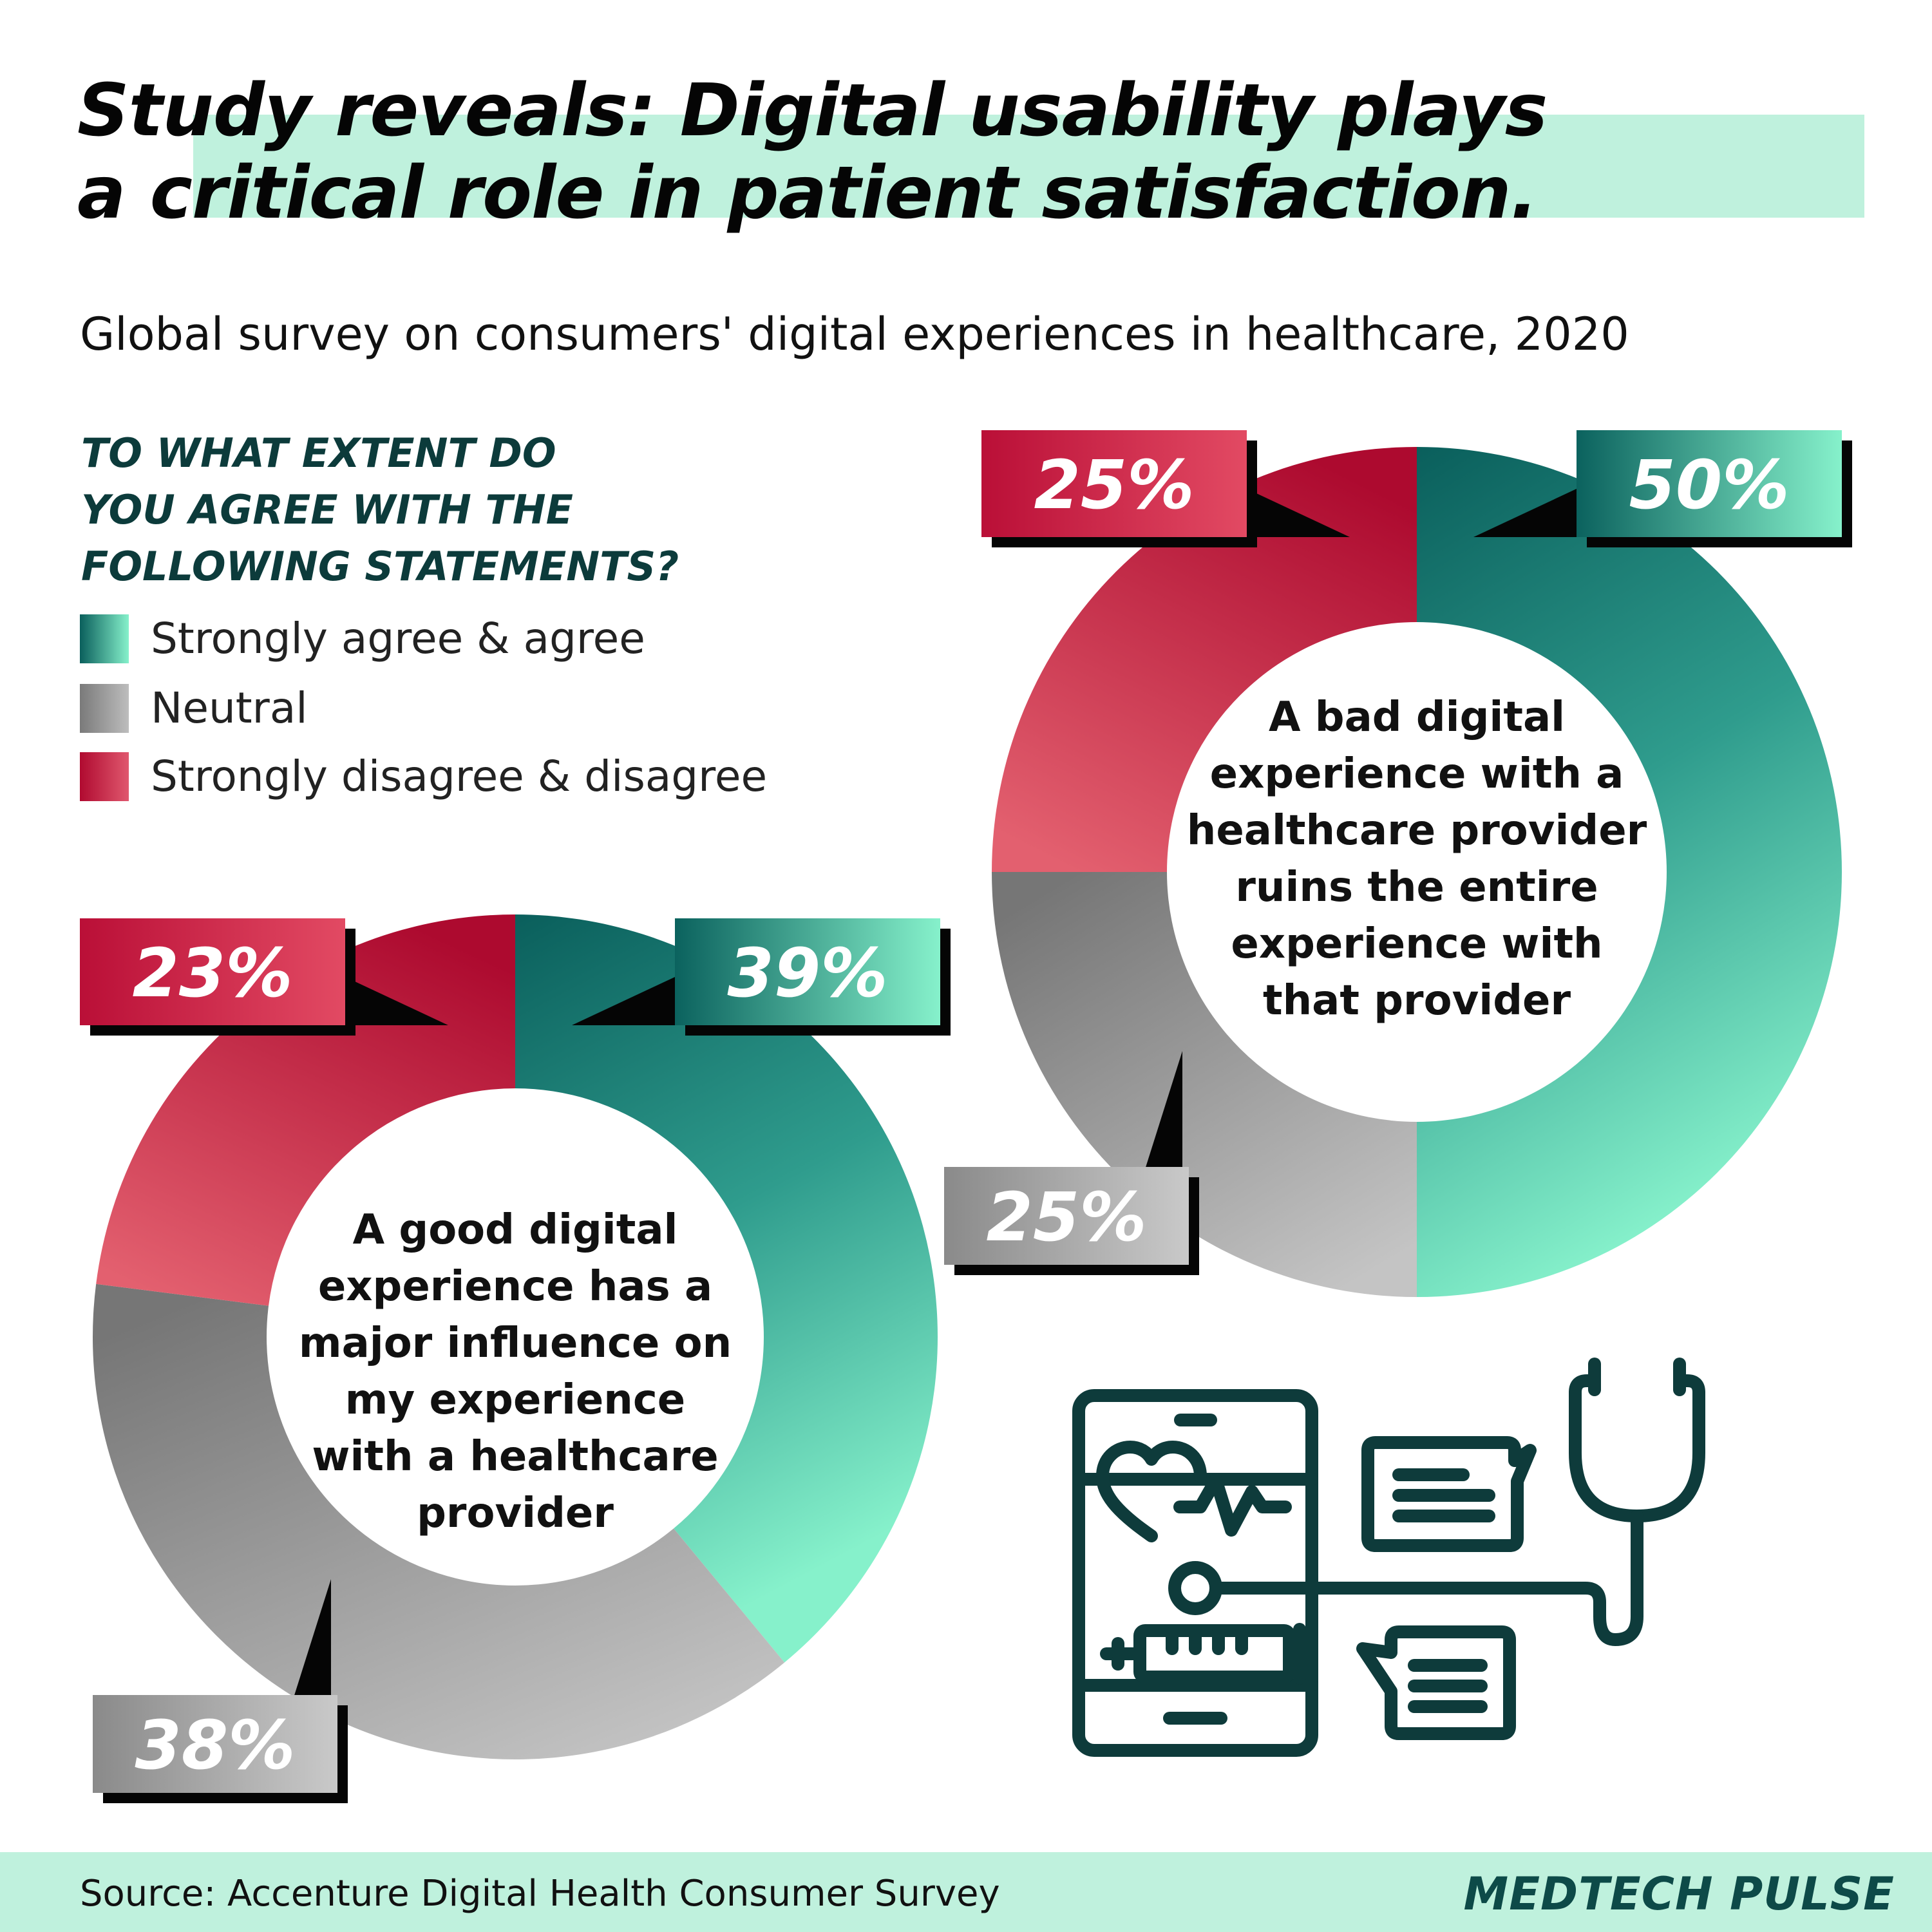  Describe the element at coordinates (1071, 1163) in the screenshot. I see `donut-0-value-label-neutral: 25%` at that location.